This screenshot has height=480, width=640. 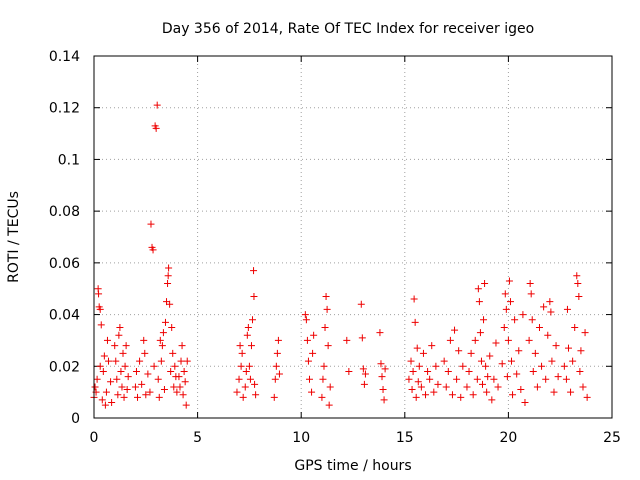 I want to click on x-tick-label: 10, so click(x=301, y=438).